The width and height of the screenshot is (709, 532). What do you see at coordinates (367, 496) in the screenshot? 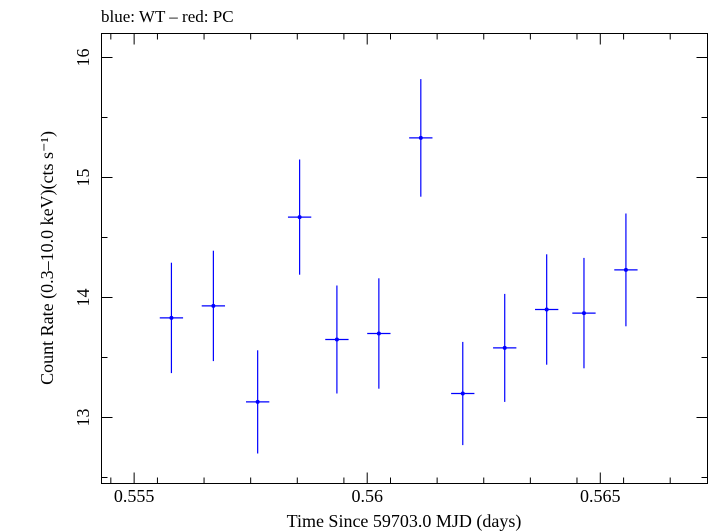
I see `x-tick-label: 0.56` at bounding box center [367, 496].